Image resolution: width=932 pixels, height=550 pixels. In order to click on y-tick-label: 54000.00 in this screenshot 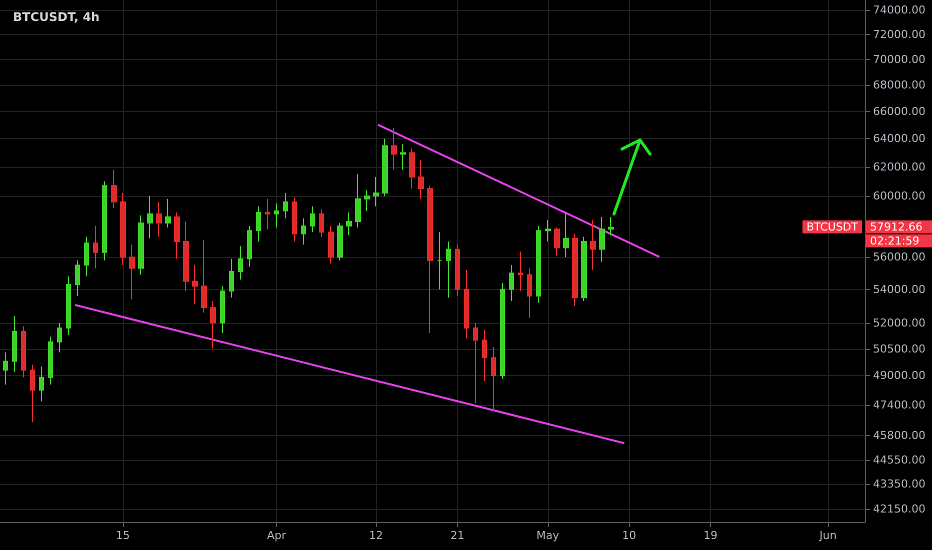, I will do `click(899, 289)`.